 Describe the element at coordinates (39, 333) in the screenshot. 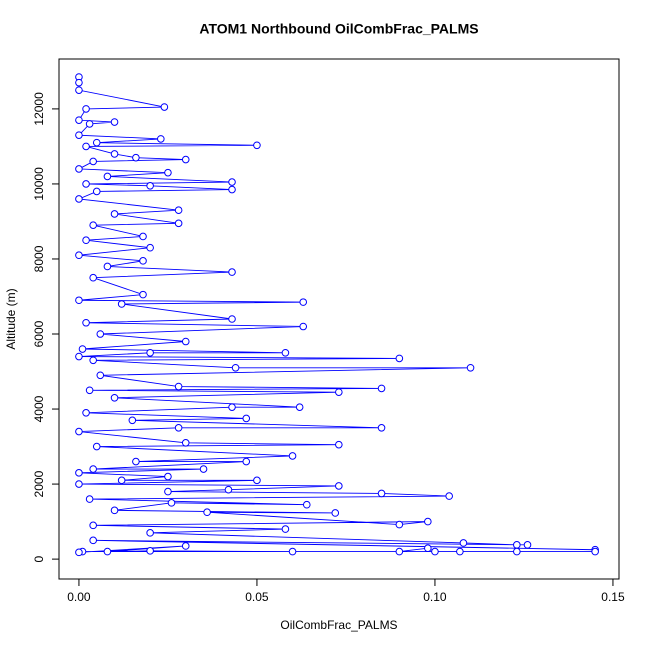

I see `y-tick-label: 6000` at that location.